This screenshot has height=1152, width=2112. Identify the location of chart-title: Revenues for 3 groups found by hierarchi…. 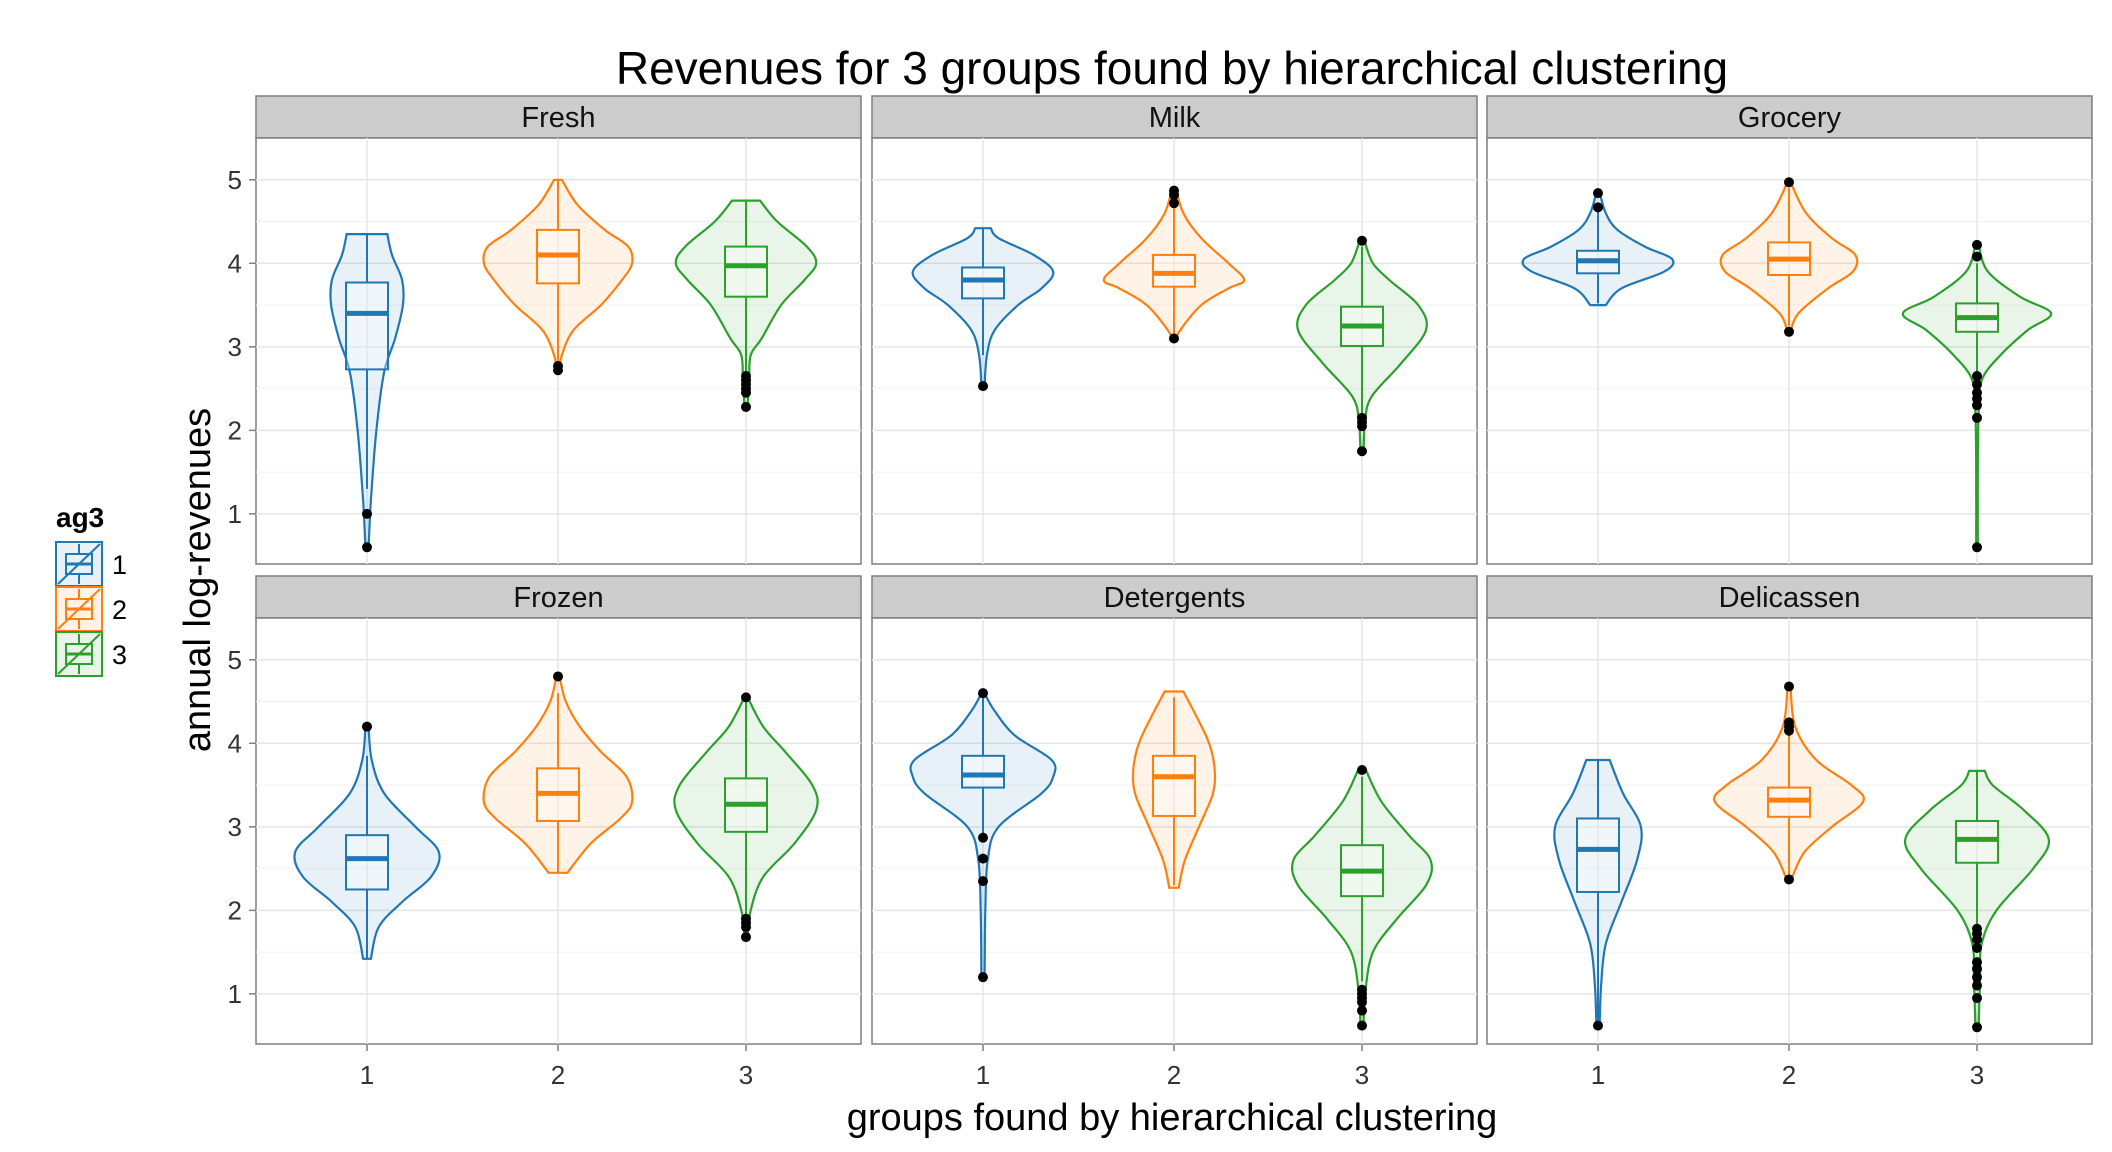
(1172, 68).